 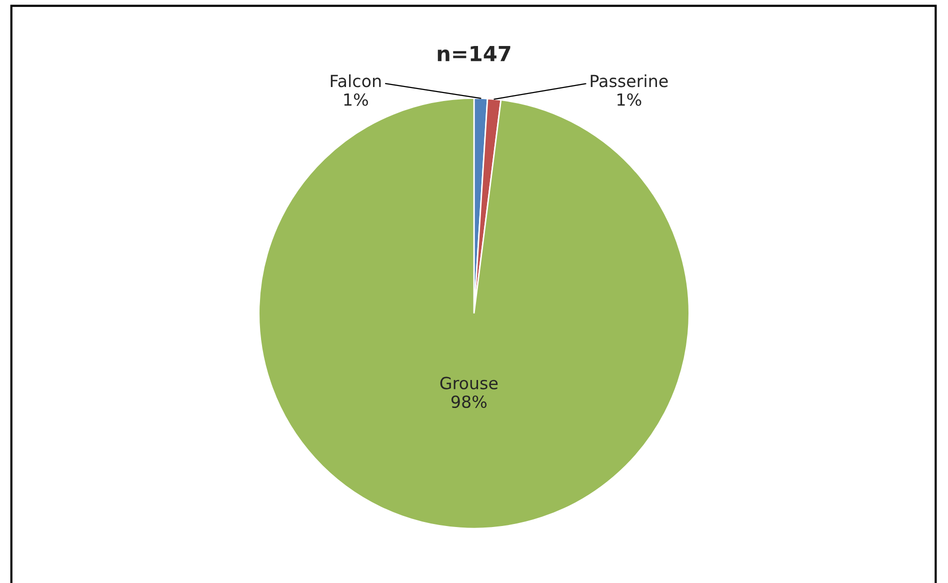 What do you see at coordinates (629, 81) in the screenshot?
I see `slice-label: Passerine` at bounding box center [629, 81].